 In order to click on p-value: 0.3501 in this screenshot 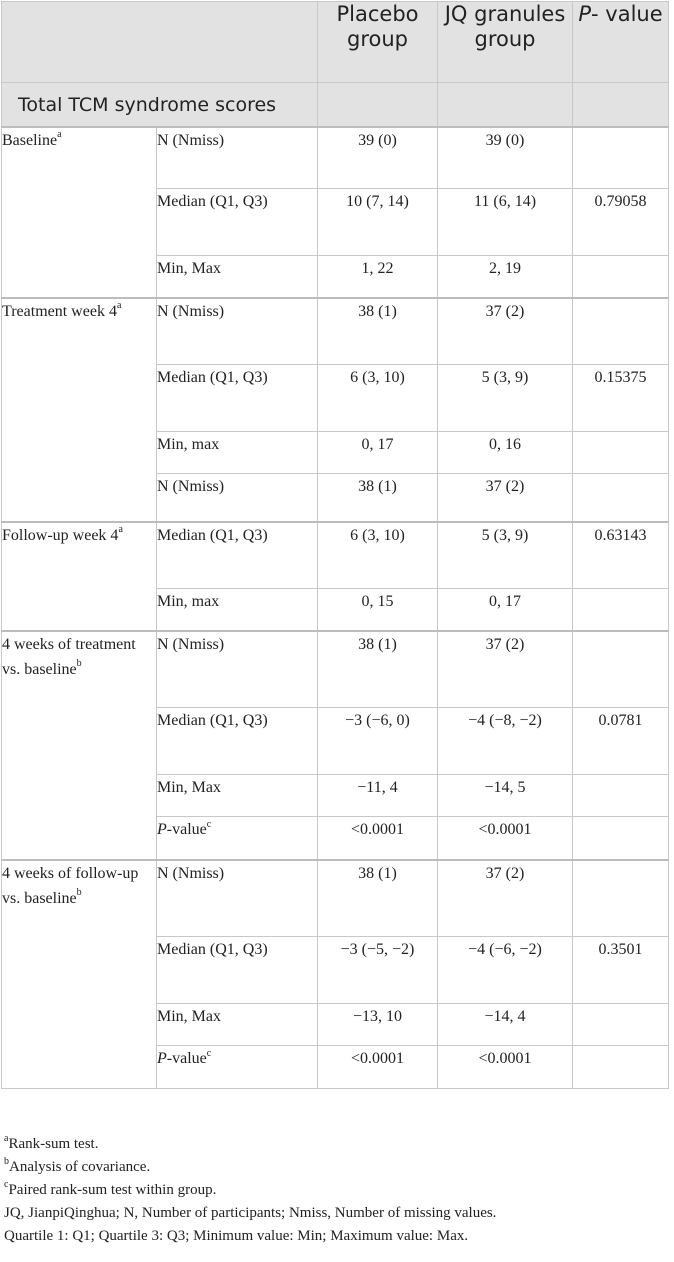, I will do `click(620, 970)`.